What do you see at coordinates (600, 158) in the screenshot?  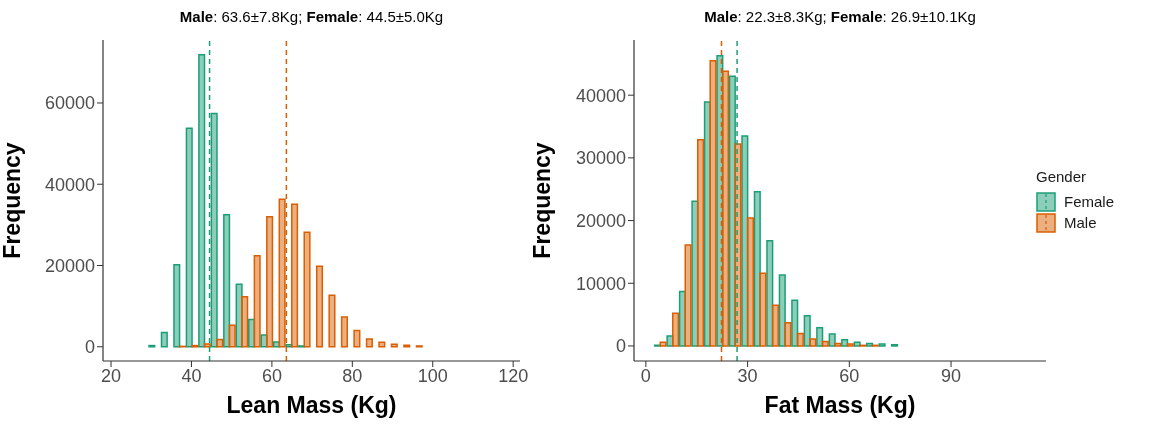 I see `y-tick-label: 30000` at bounding box center [600, 158].